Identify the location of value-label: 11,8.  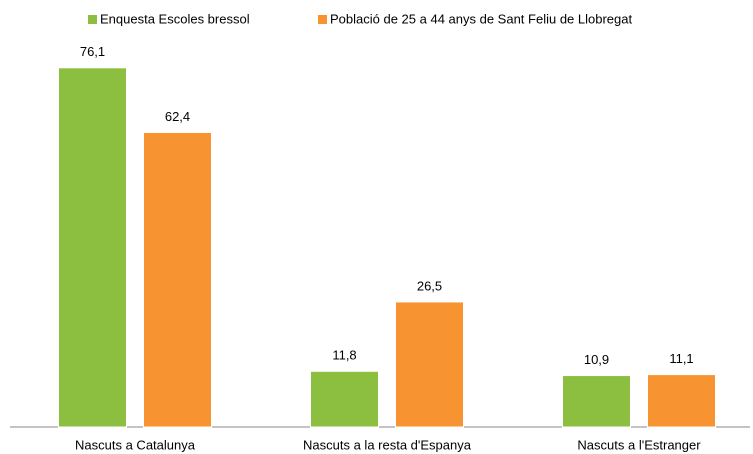
(344, 355).